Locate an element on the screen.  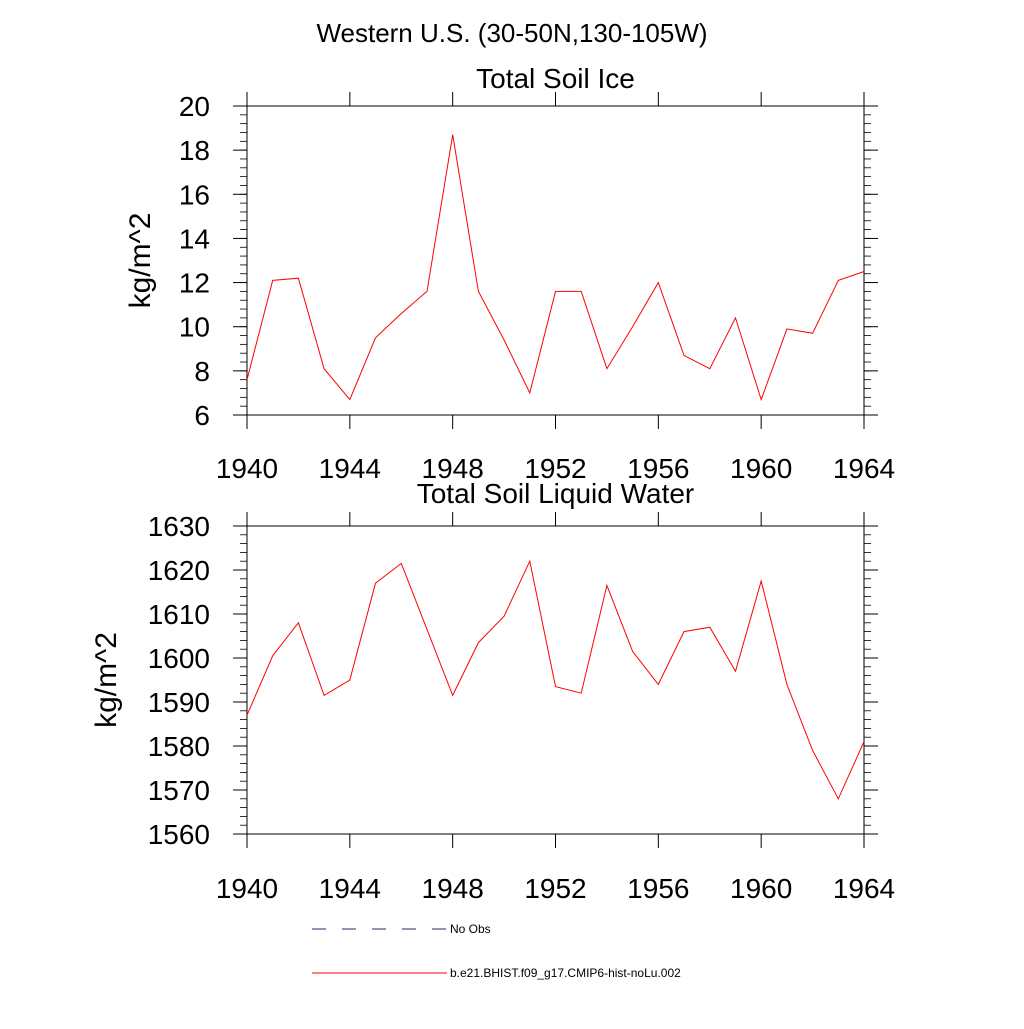
legend-obs-label: No Obs is located at coordinates (470, 929).